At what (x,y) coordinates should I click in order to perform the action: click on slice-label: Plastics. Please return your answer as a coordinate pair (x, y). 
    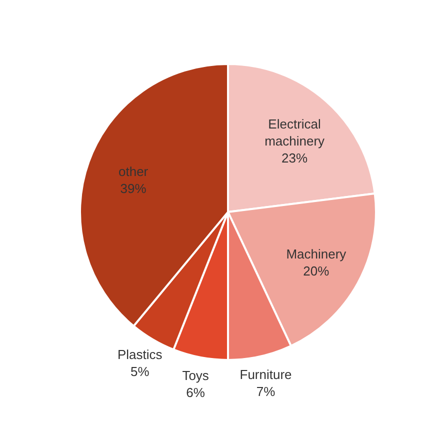
    Looking at the image, I should click on (140, 354).